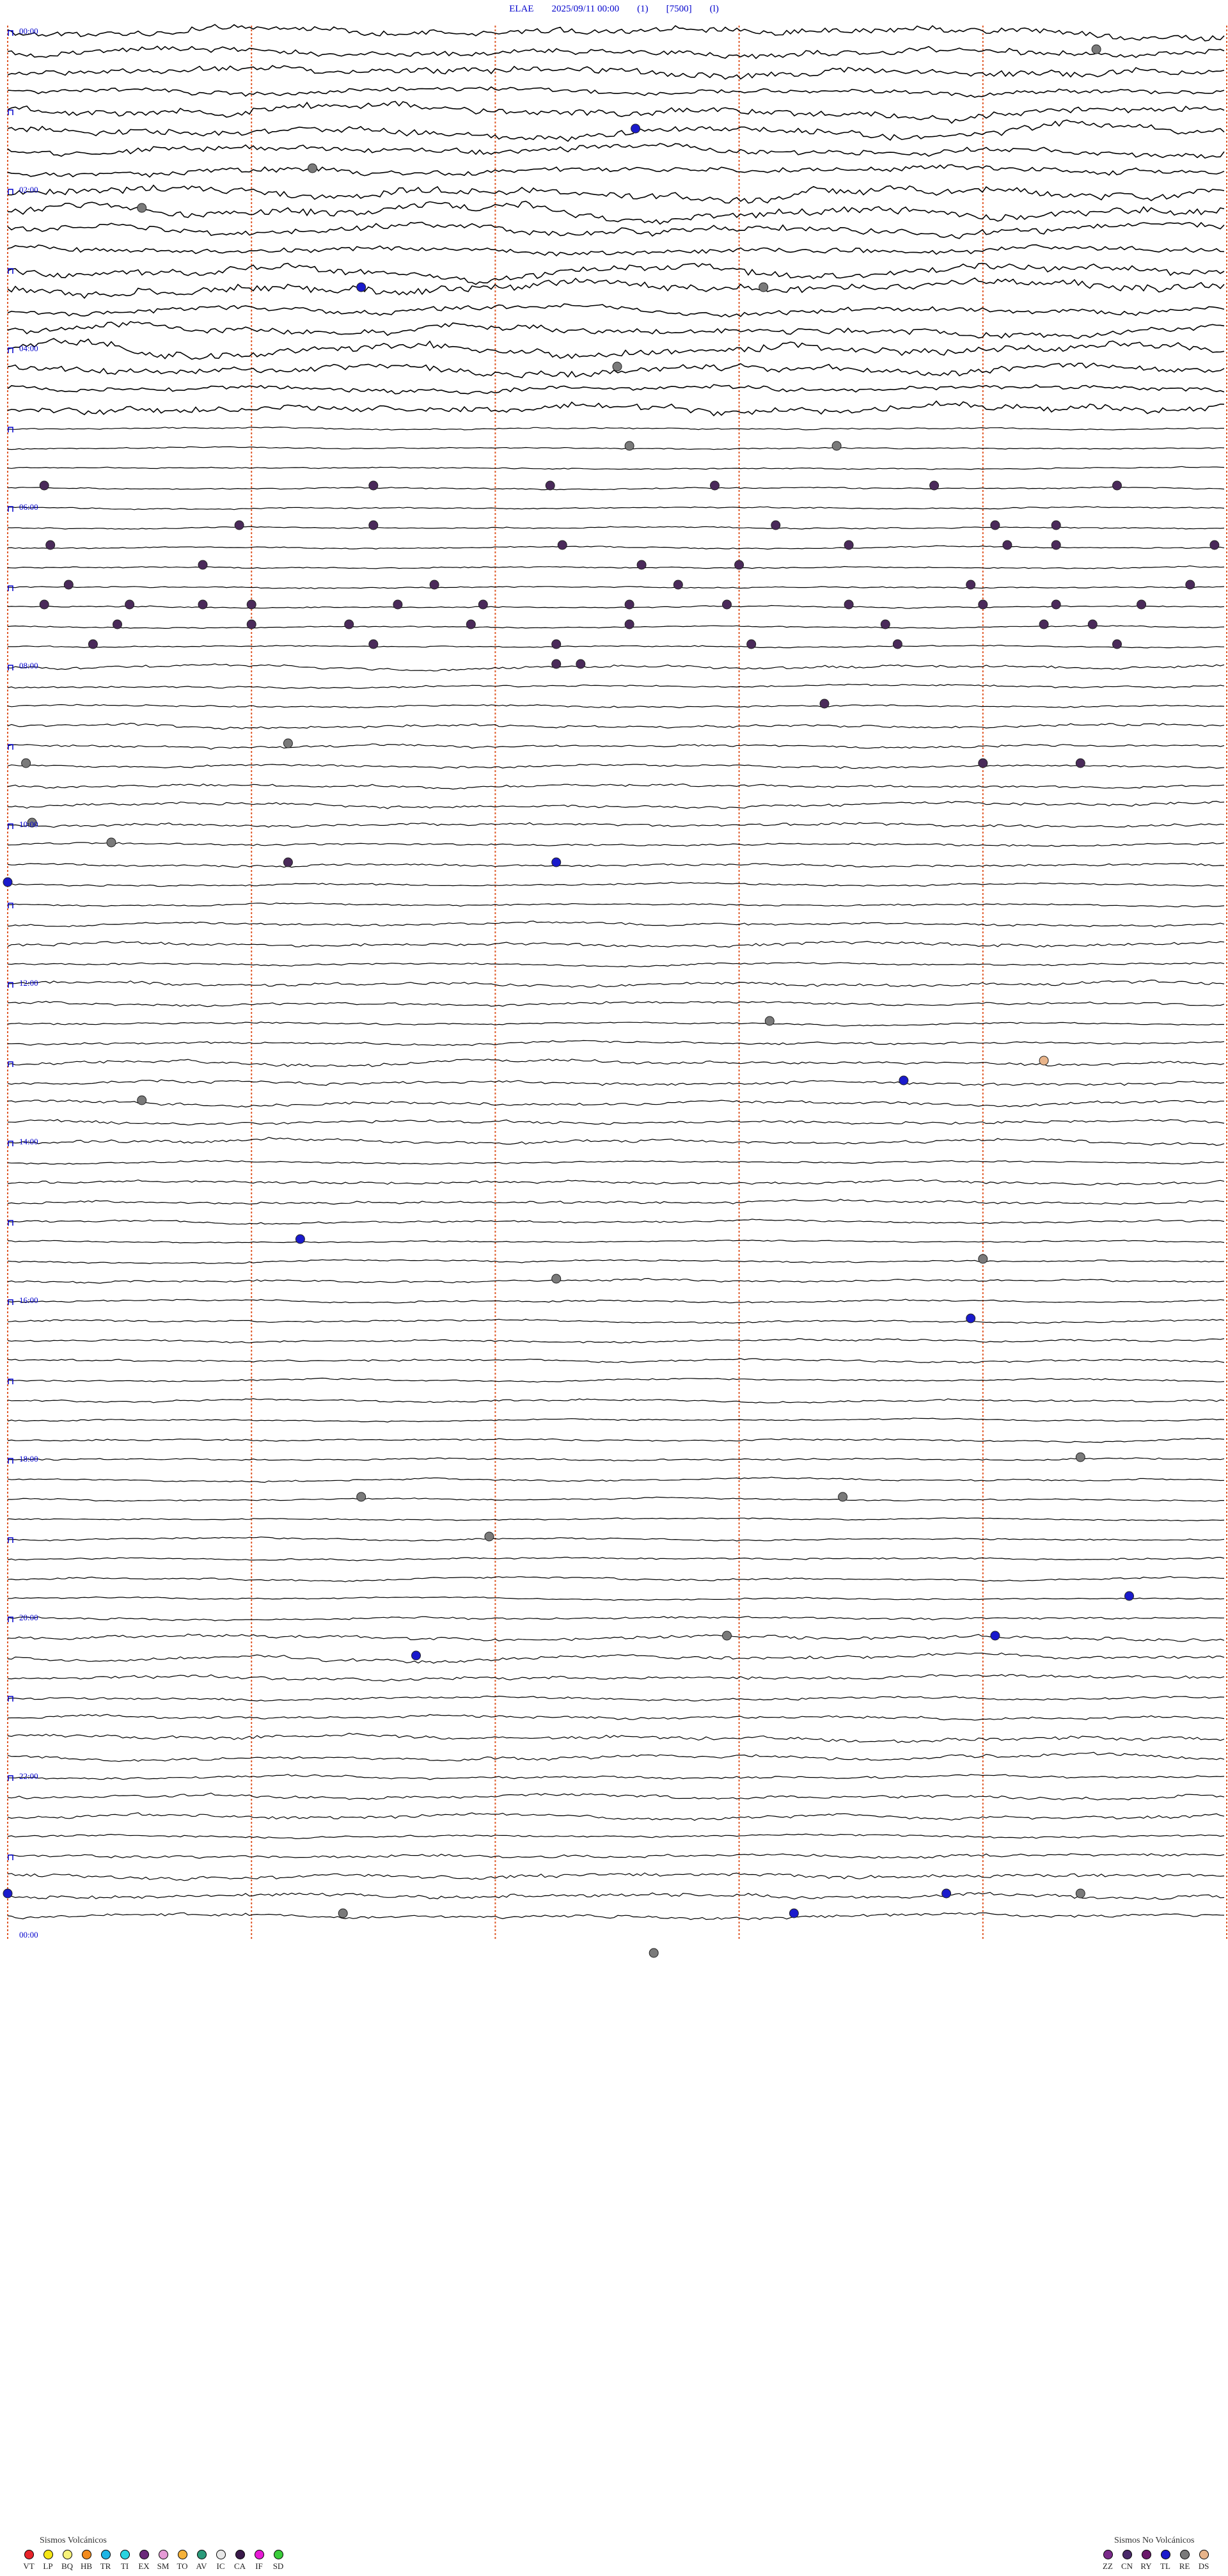  I want to click on hour-label: 12:00, so click(28, 983).